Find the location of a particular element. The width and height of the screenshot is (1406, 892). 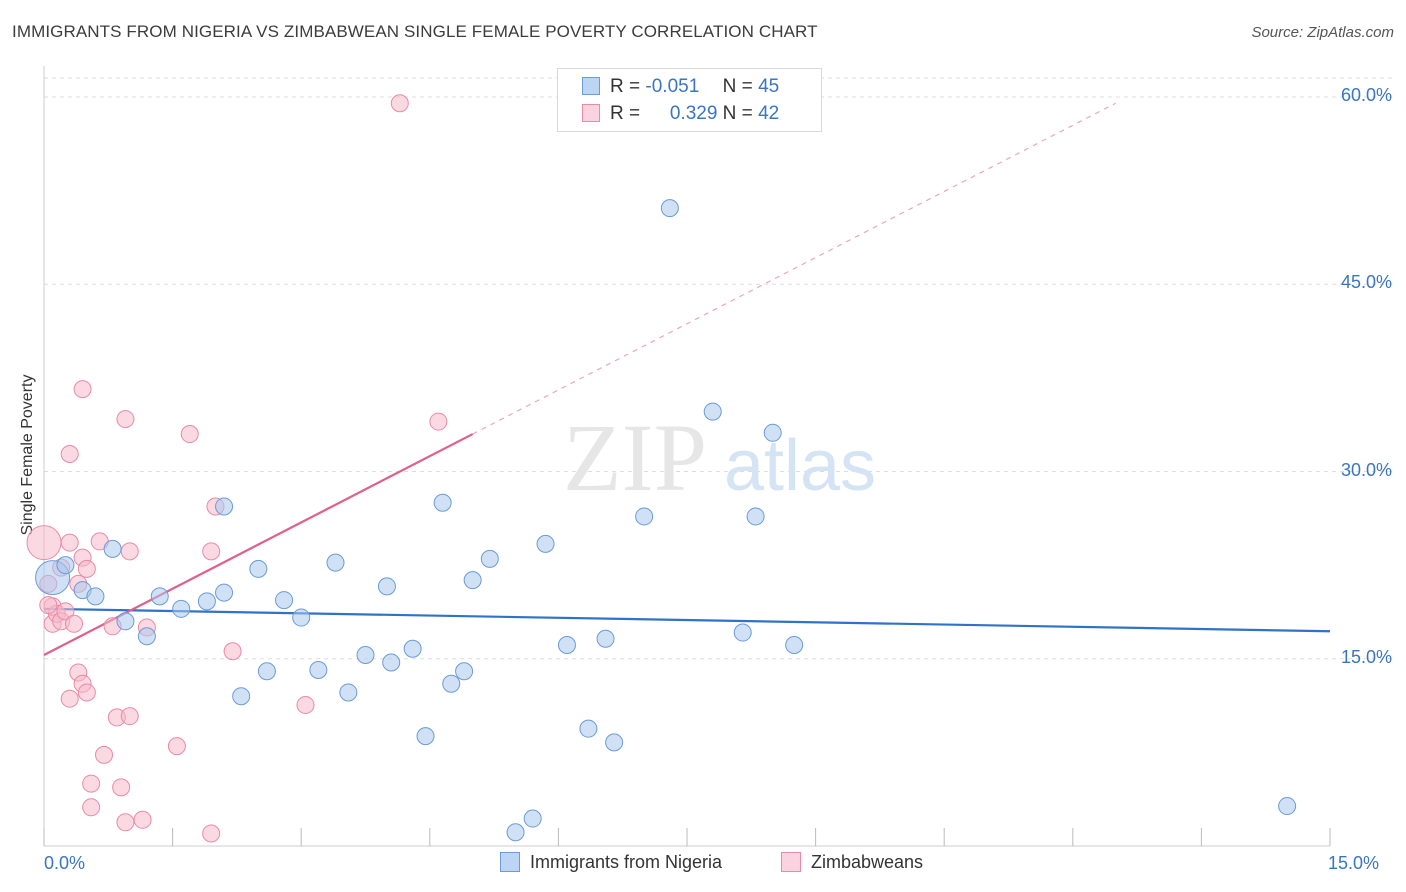

trend-line-nigeria is located at coordinates (687, 620).